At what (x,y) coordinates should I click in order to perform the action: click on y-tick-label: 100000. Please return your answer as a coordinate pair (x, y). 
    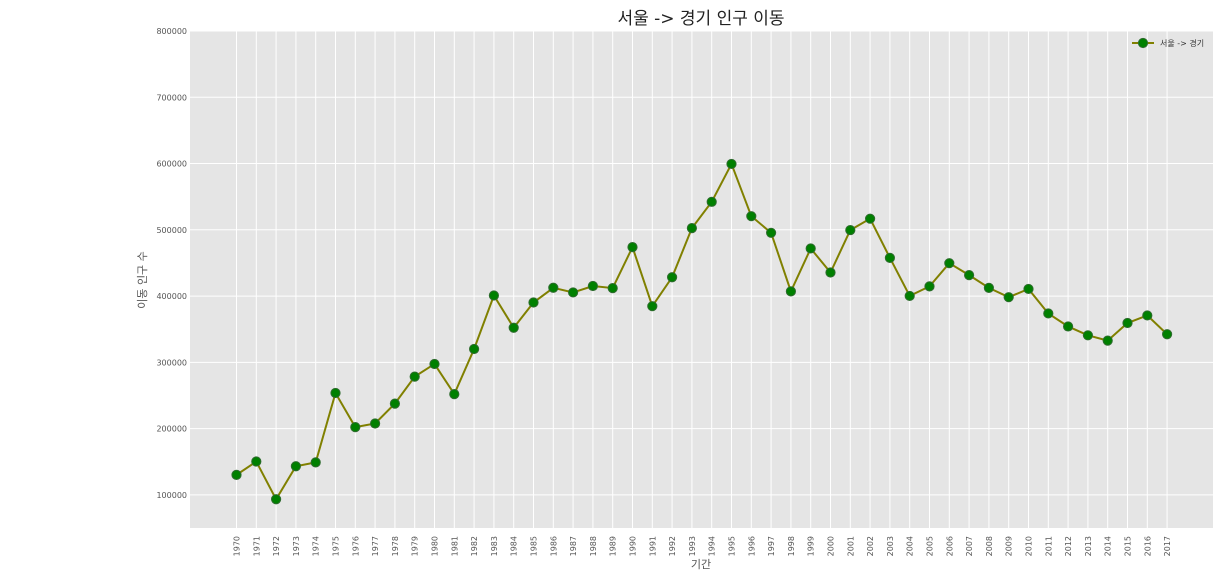
    Looking at the image, I should click on (171, 495).